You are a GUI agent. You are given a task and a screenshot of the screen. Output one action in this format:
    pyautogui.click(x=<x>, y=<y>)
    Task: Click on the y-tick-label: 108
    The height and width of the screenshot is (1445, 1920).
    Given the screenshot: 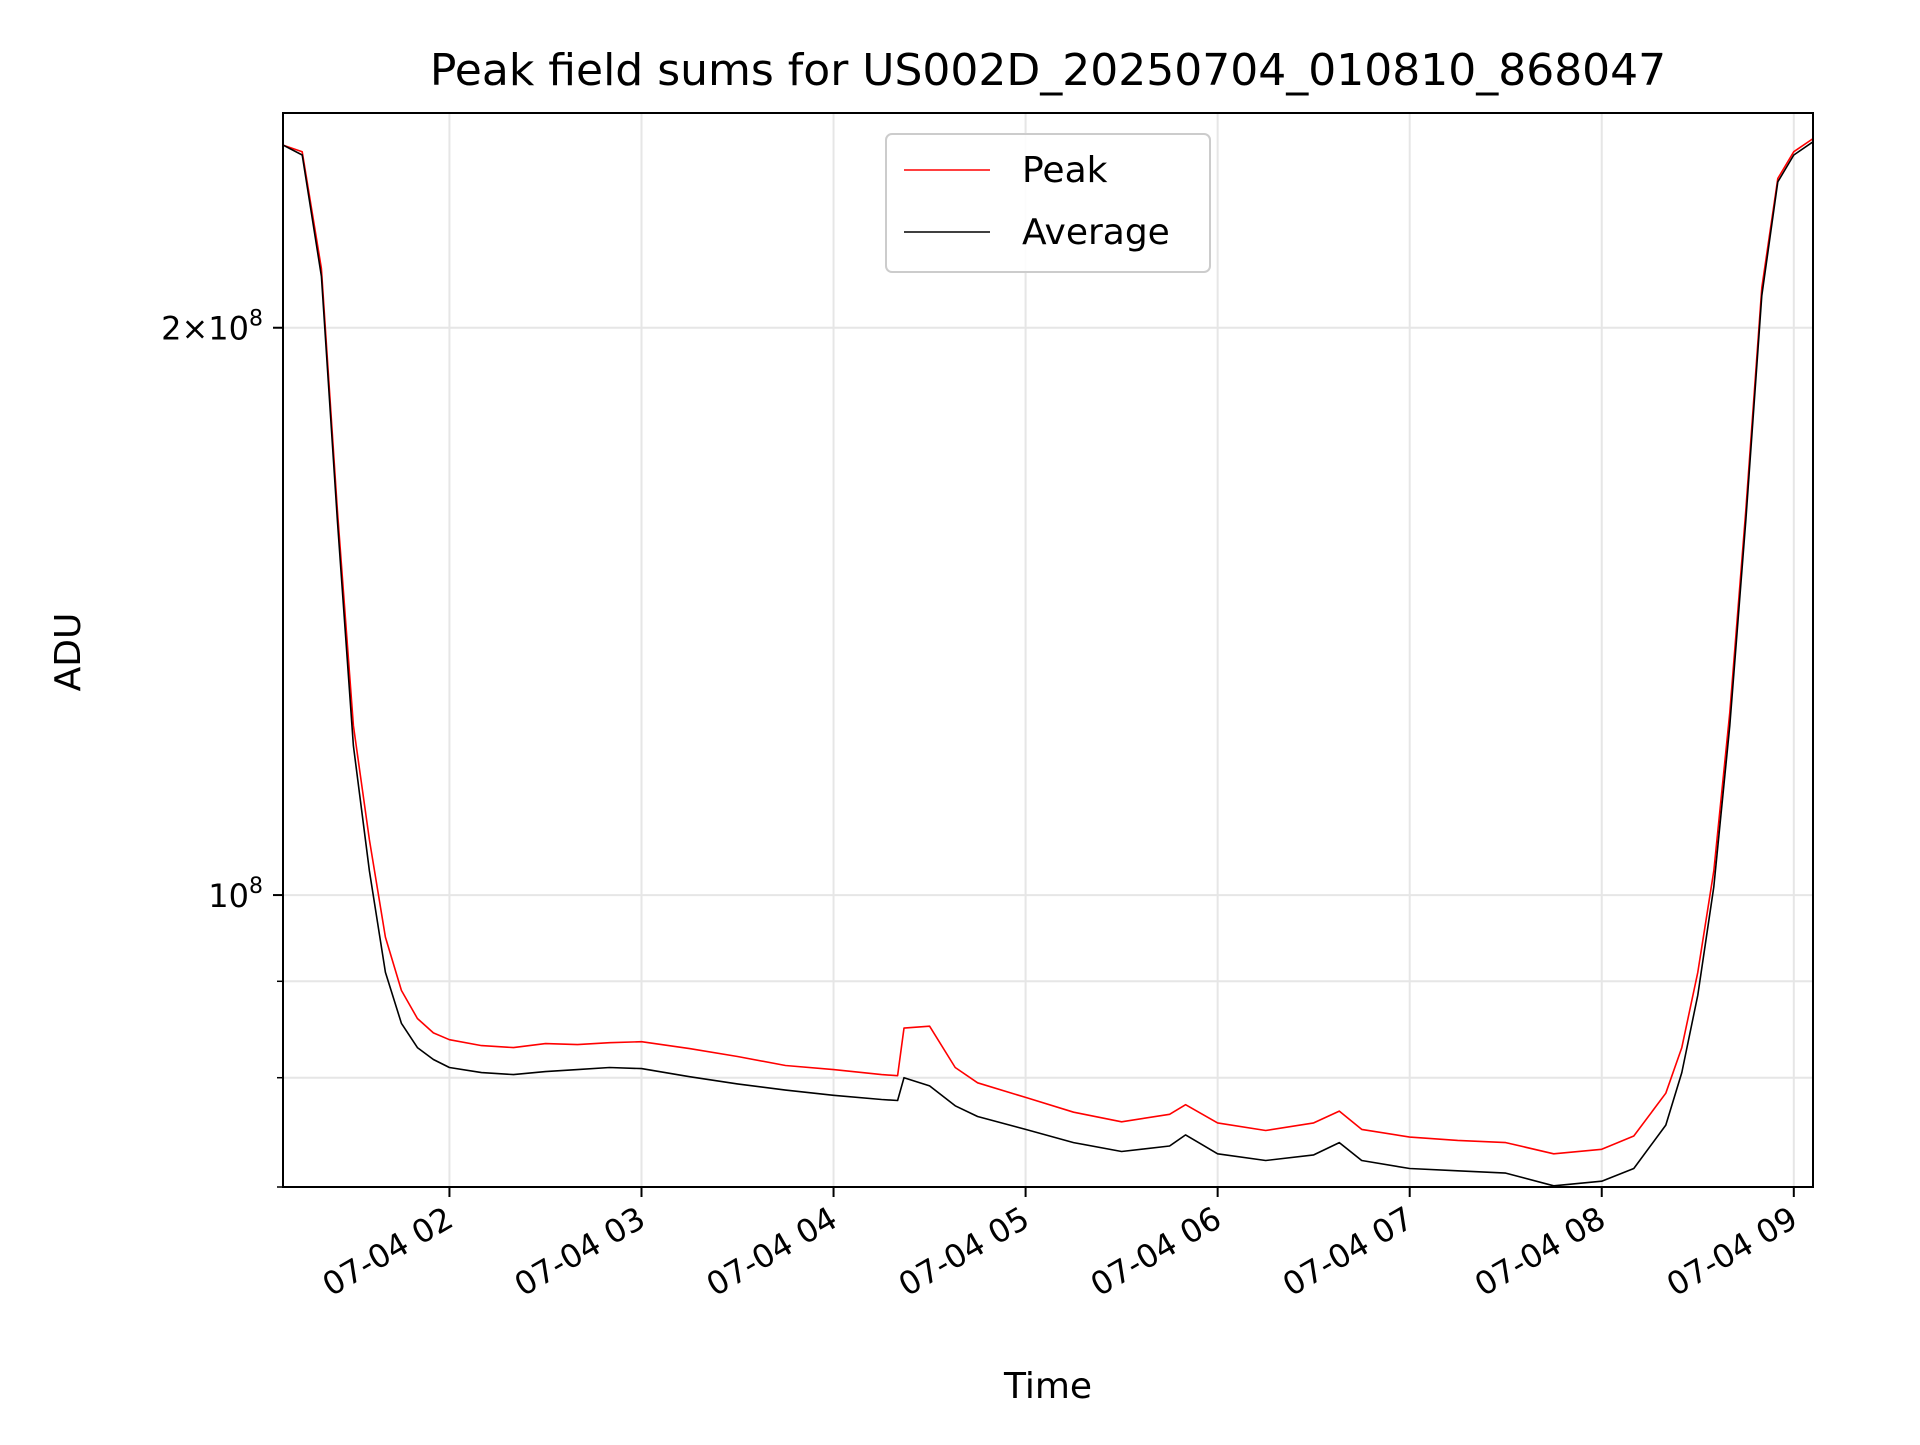 What is the action you would take?
    pyautogui.click(x=235, y=894)
    